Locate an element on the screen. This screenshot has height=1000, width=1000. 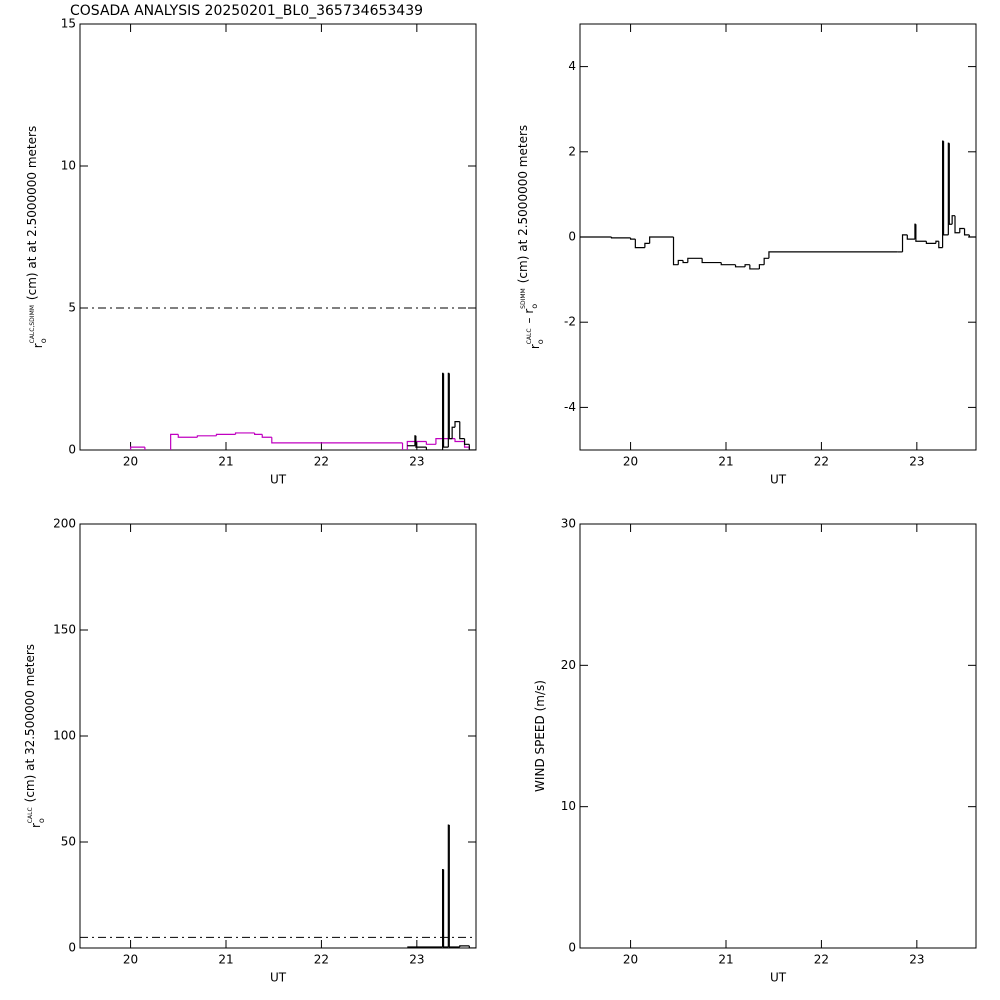
y-axis-label: WIND SPEED (m/s) is located at coordinates (540, 736).